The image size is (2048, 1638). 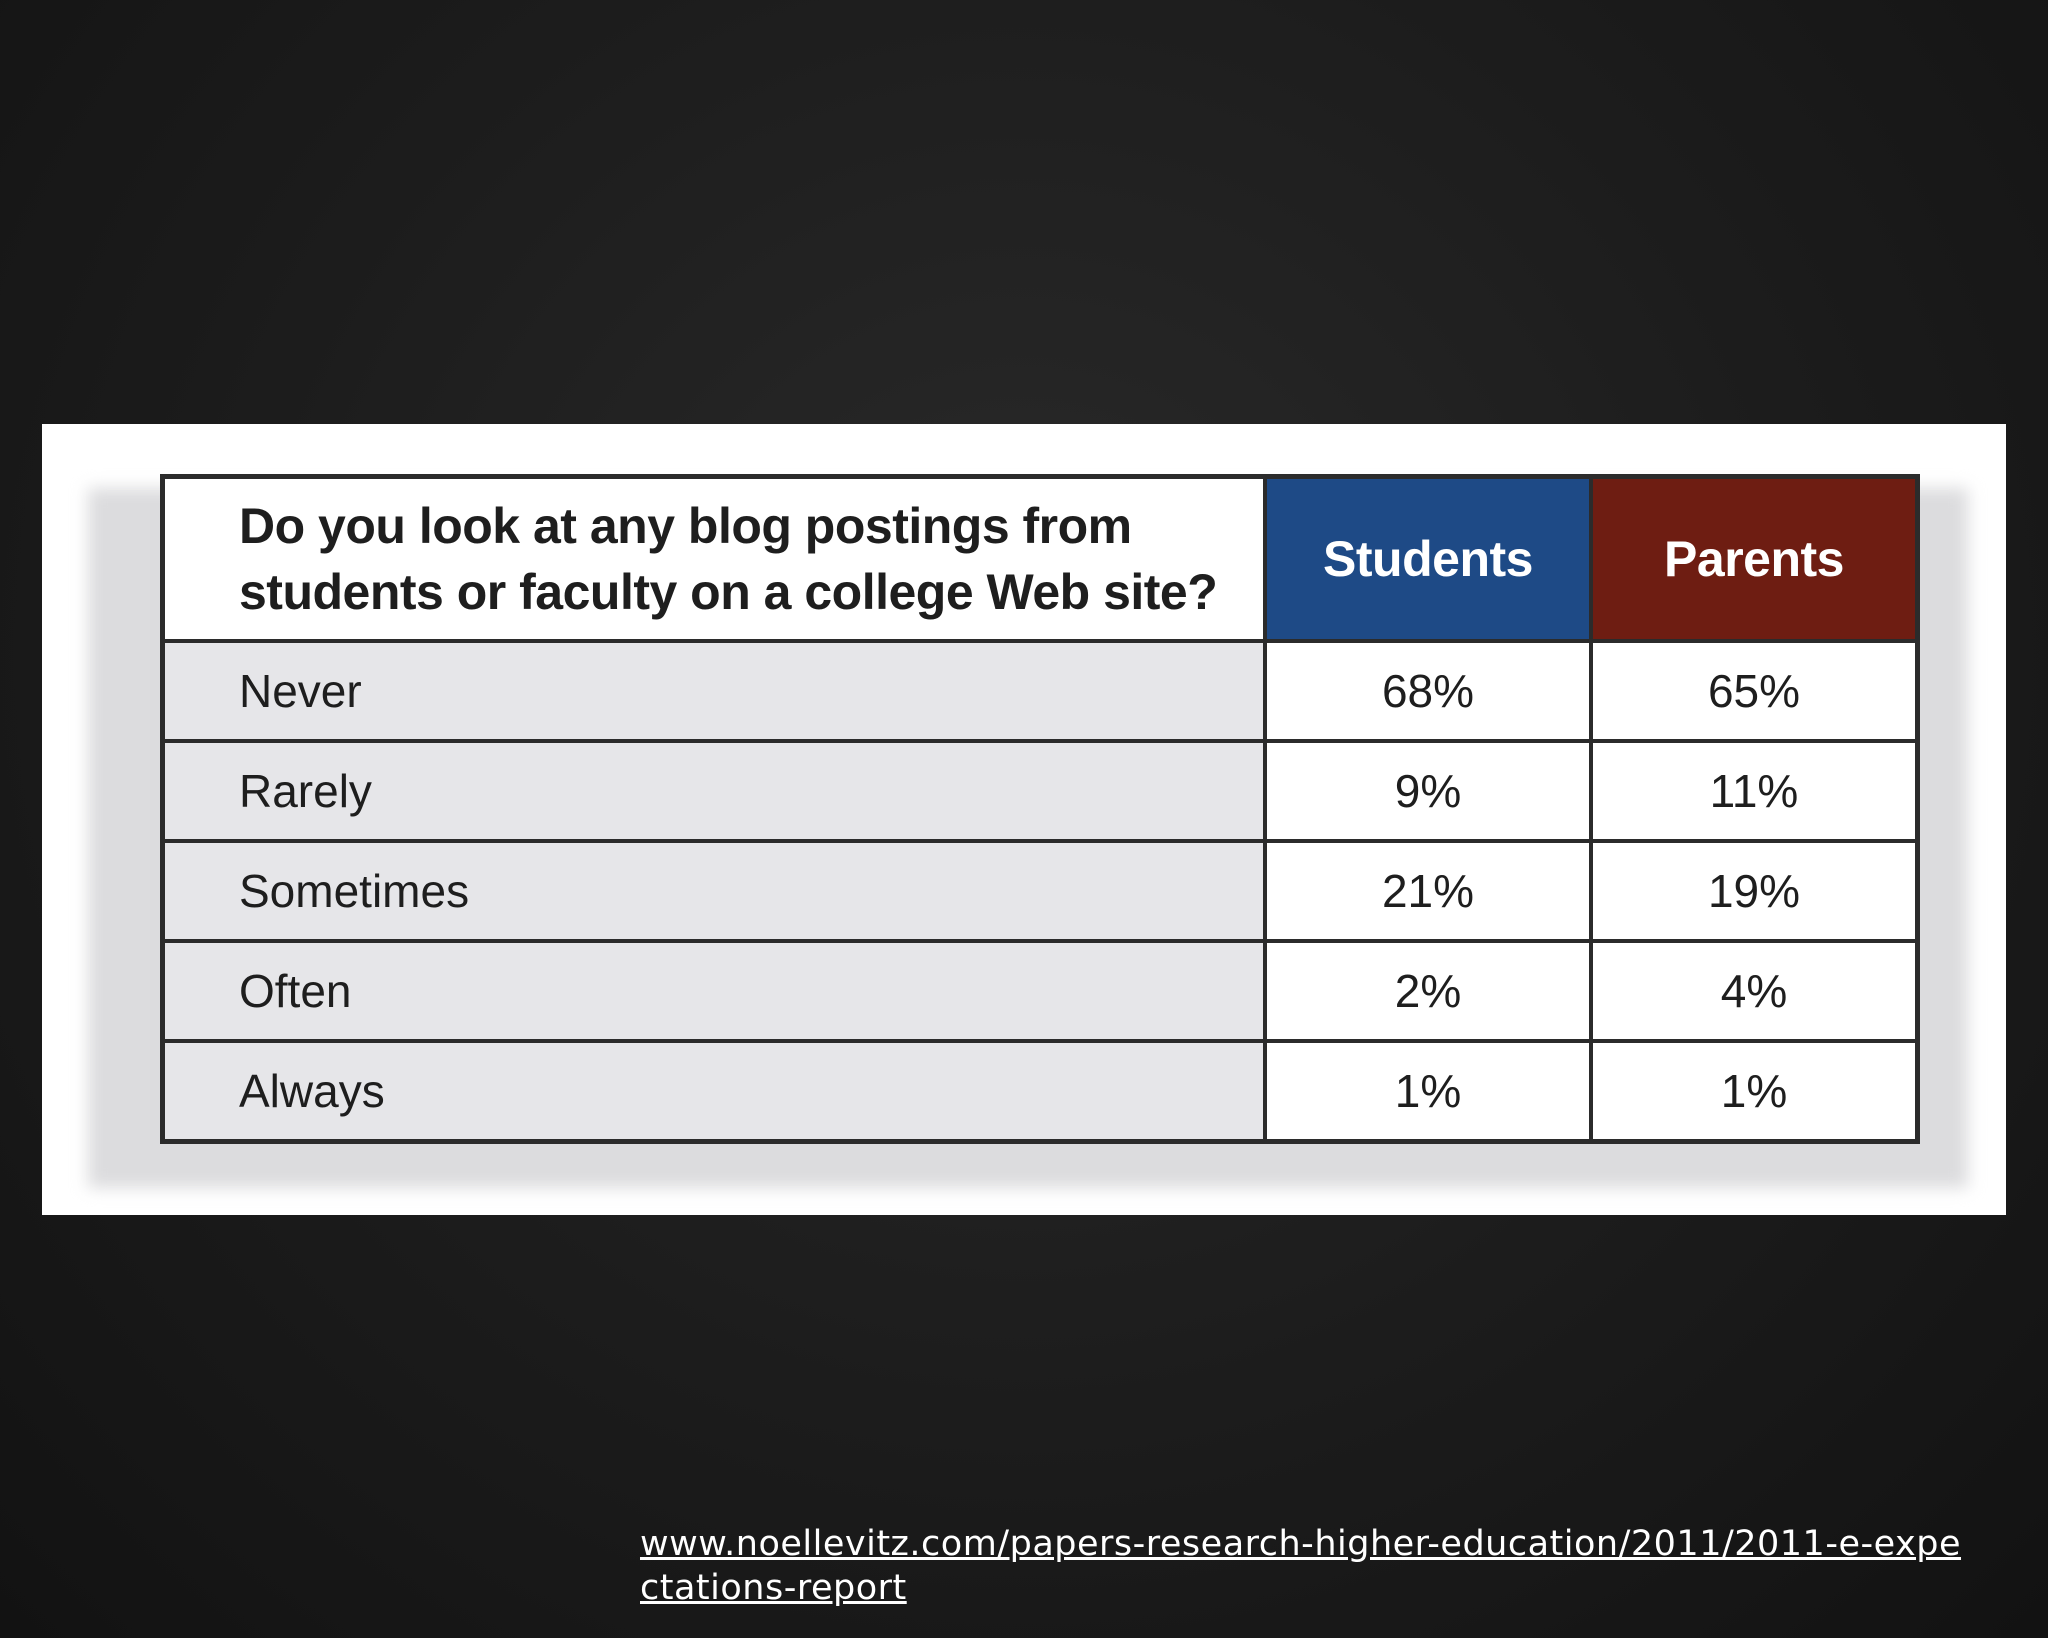 What do you see at coordinates (713, 1091) in the screenshot?
I see `row-label: Always` at bounding box center [713, 1091].